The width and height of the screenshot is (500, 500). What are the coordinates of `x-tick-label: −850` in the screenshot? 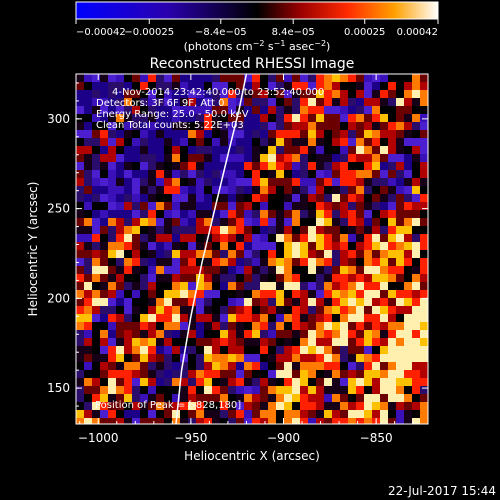 It's located at (376, 438).